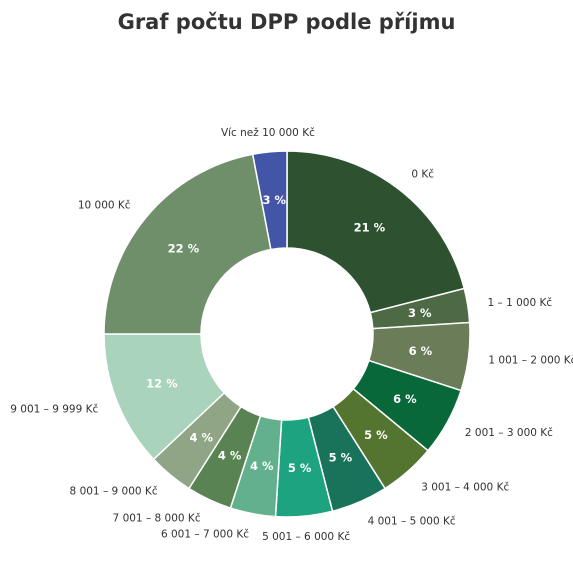 The width and height of the screenshot is (573, 565). I want to click on category-label: 8 001 – 9 000 Kč, so click(114, 491).